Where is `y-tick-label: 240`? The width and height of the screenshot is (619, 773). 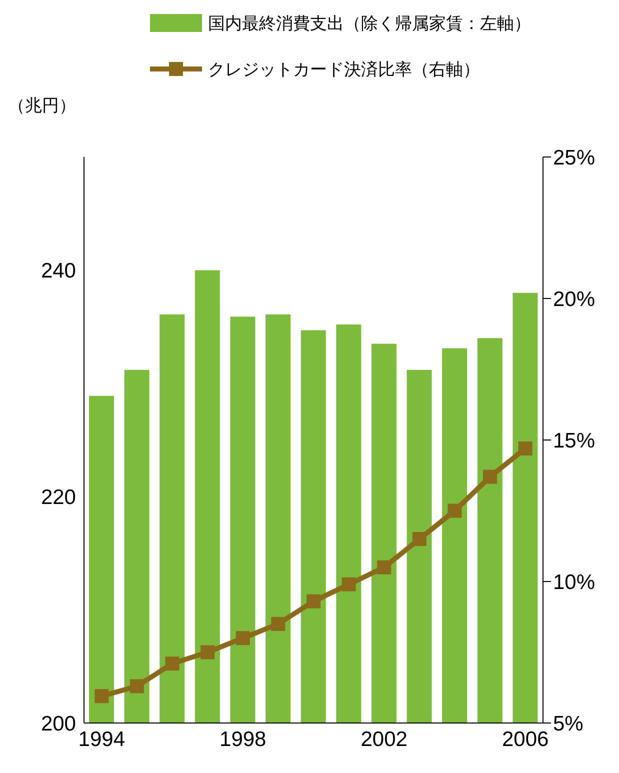
y-tick-label: 240 is located at coordinates (58, 271).